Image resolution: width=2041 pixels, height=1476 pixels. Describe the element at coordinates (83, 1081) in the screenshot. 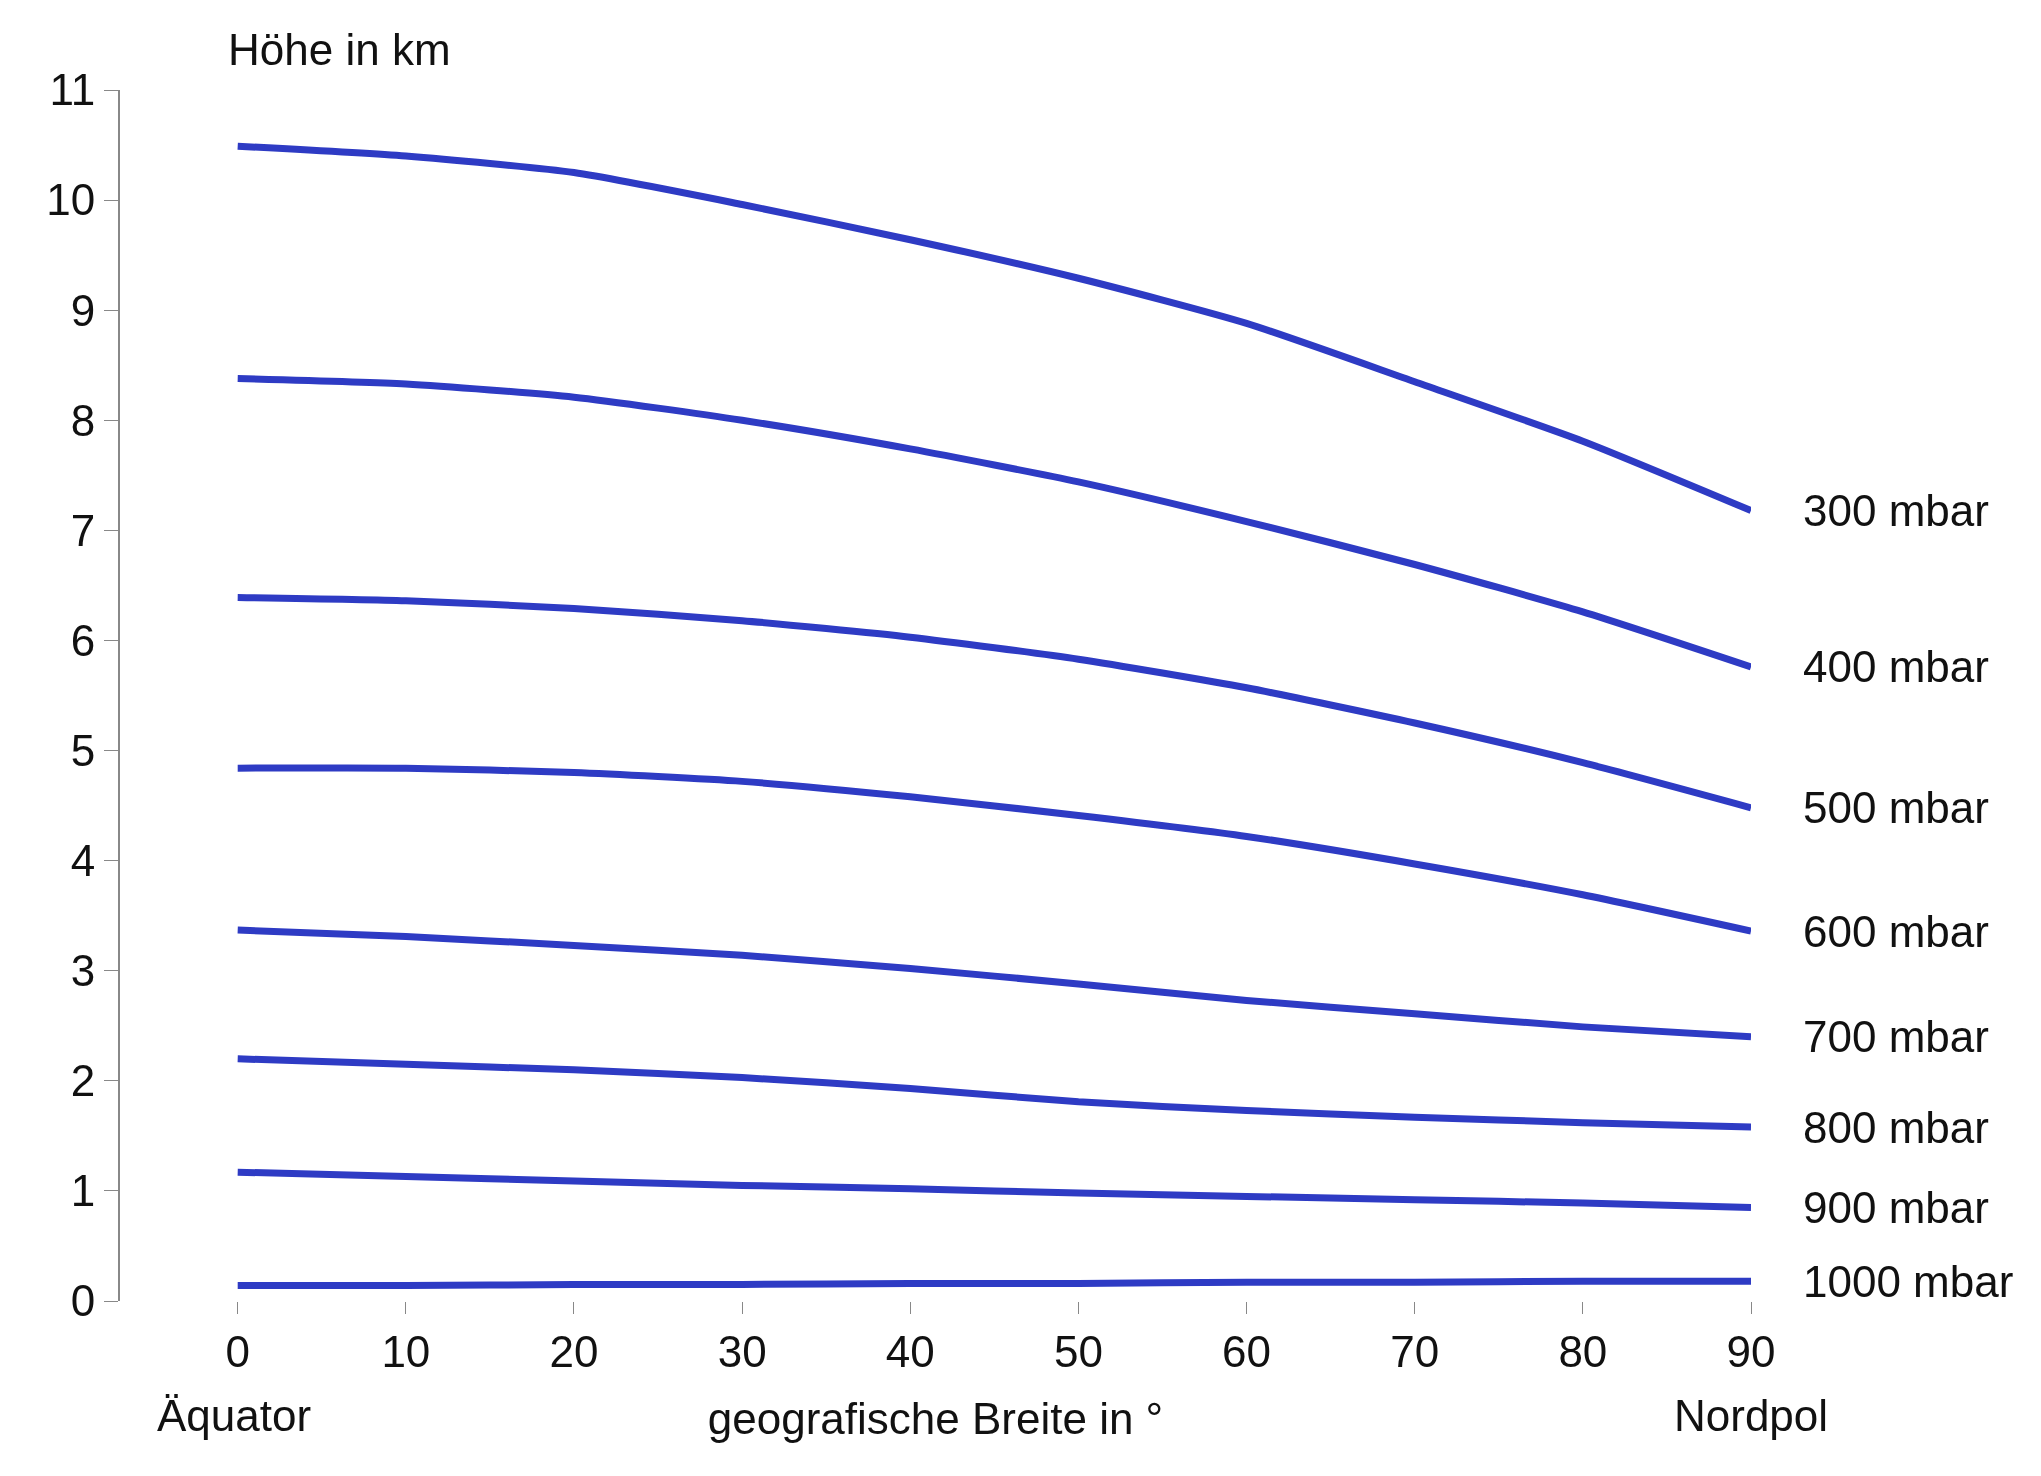

I see `y-tick-label: 2` at that location.